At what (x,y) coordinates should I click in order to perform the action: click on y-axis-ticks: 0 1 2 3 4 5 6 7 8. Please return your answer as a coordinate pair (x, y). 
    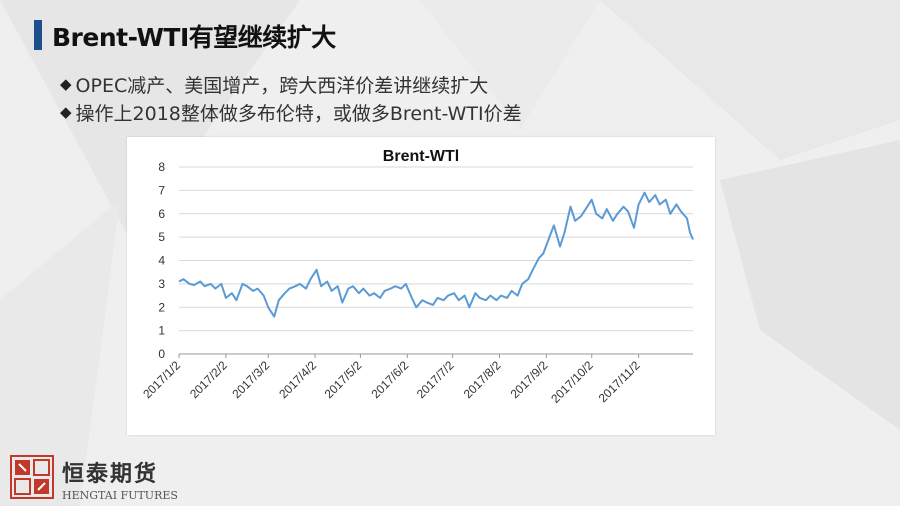
    Looking at the image, I should click on (161, 260).